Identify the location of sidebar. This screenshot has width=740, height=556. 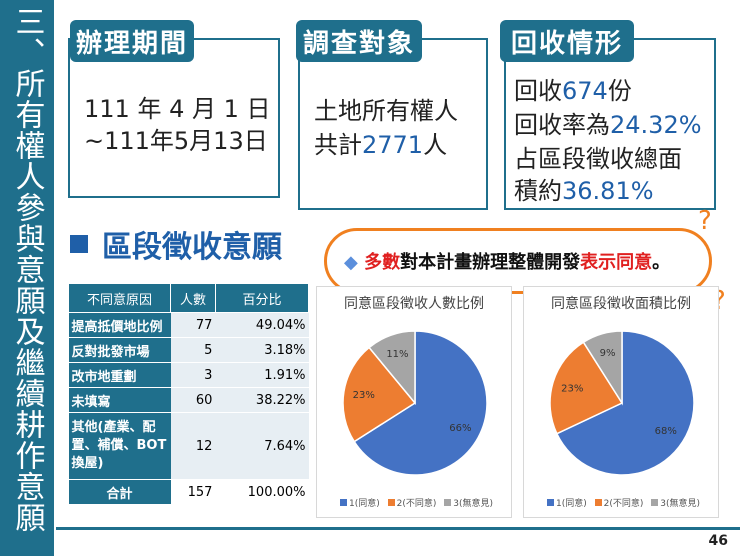
(27, 278).